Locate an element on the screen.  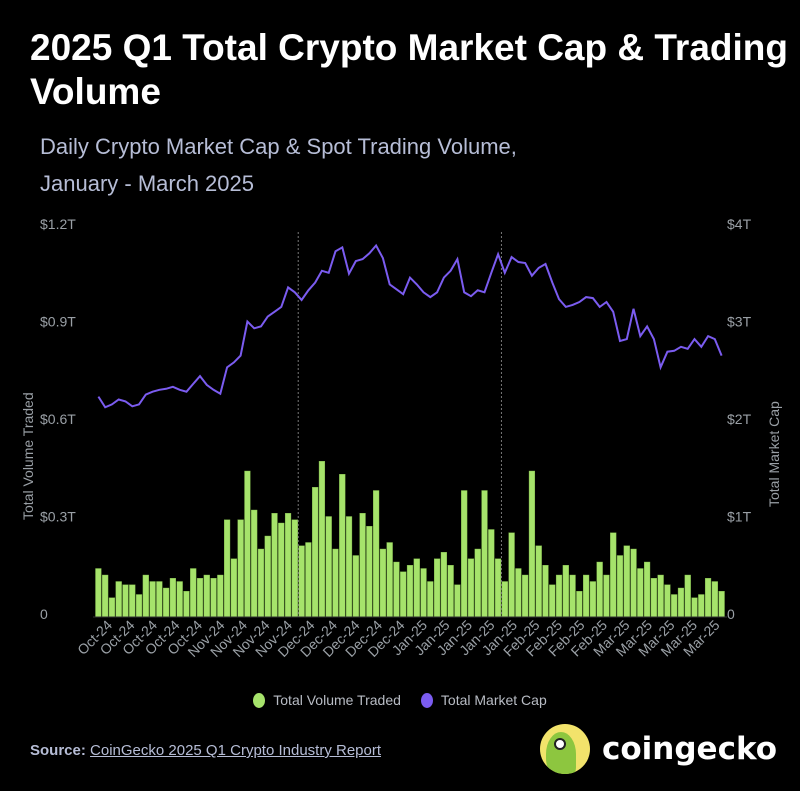
right-tick-label: $1T is located at coordinates (739, 517).